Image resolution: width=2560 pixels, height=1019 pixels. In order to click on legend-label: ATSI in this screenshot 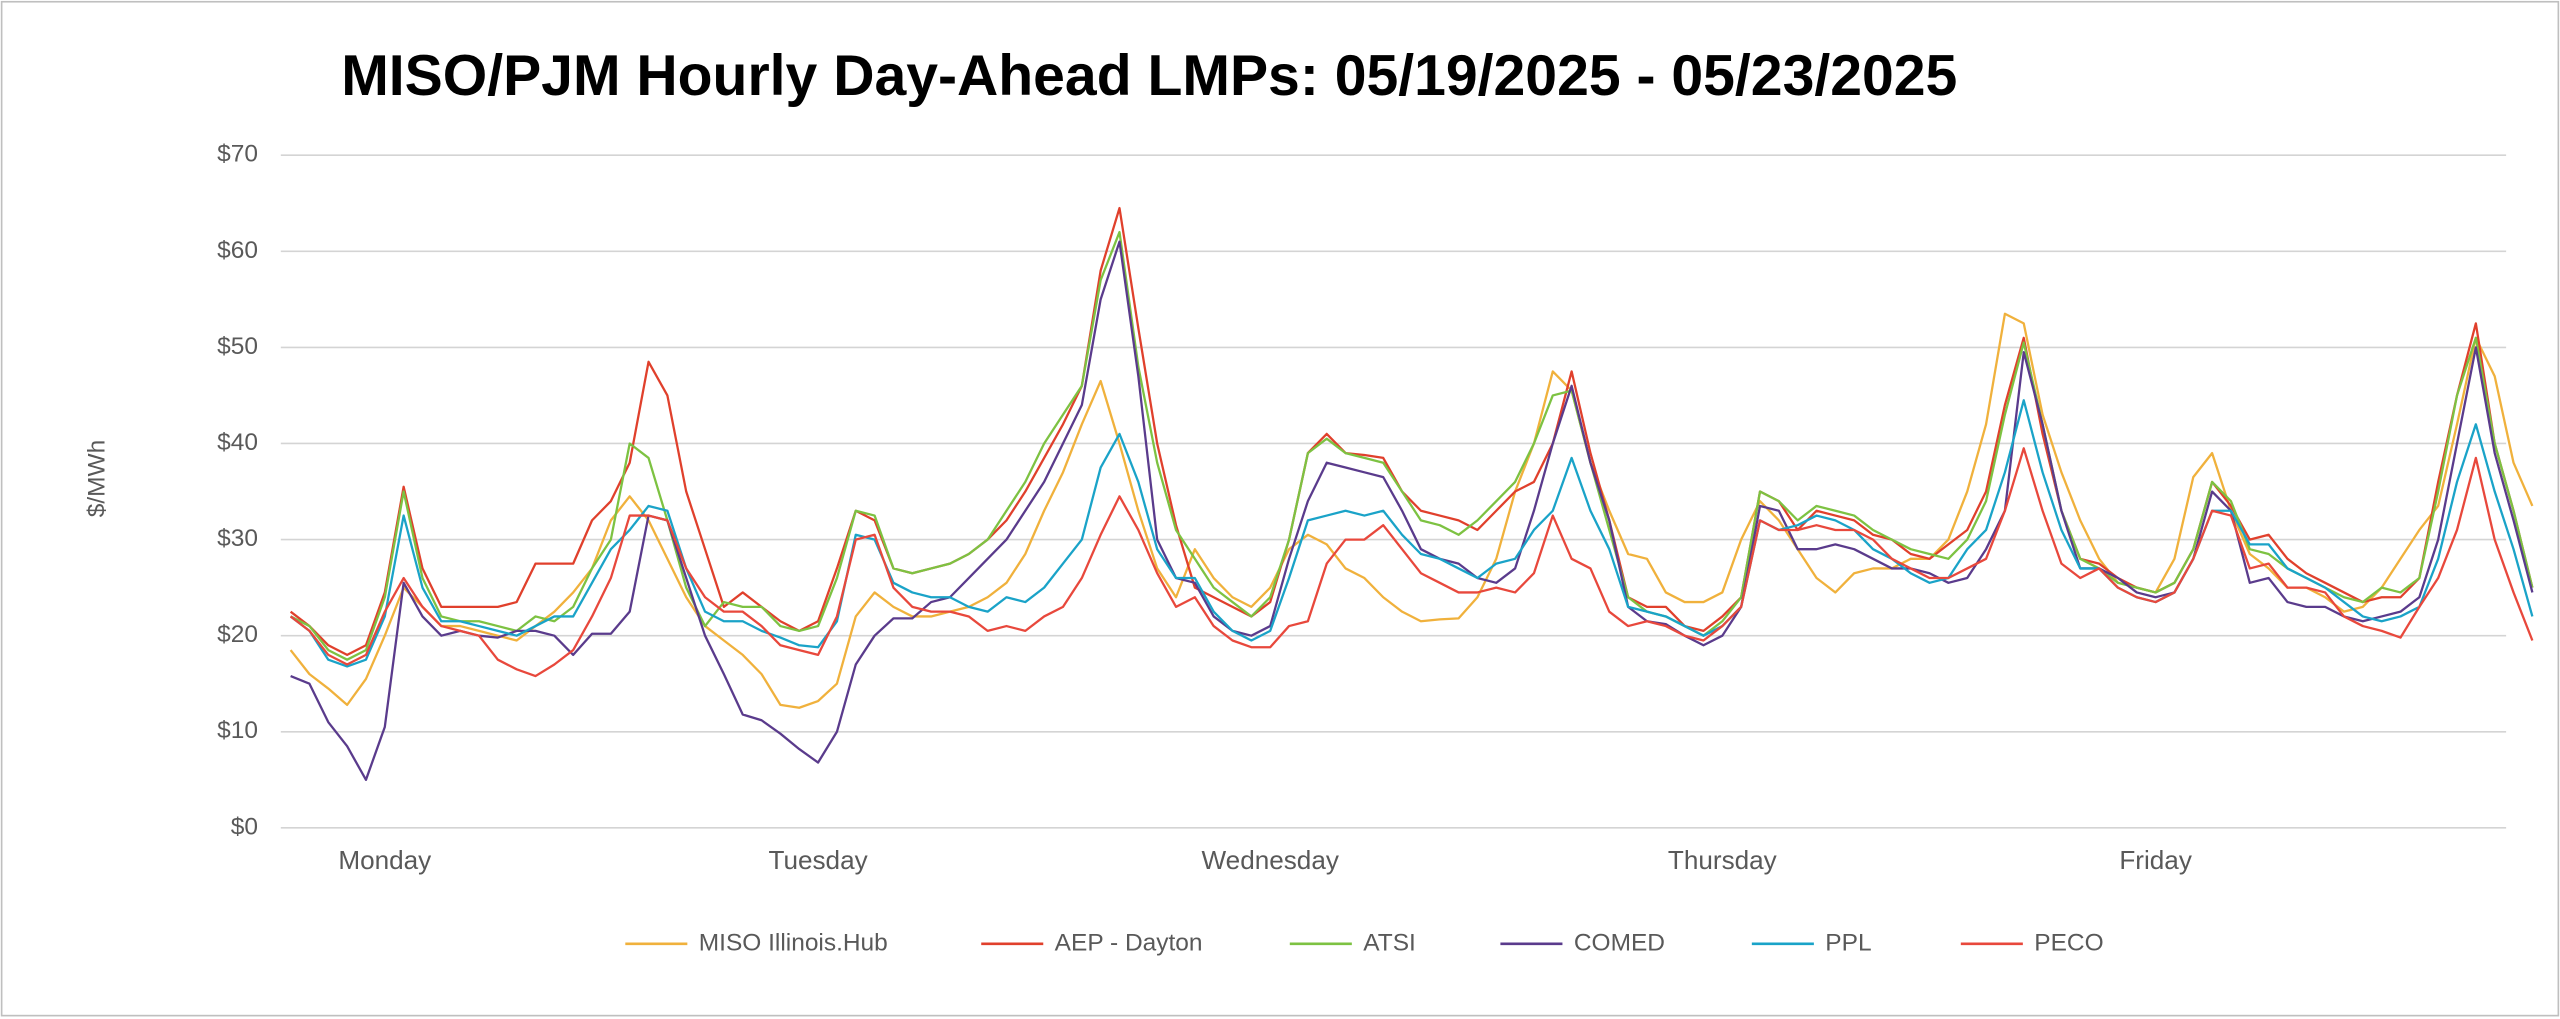, I will do `click(1389, 942)`.